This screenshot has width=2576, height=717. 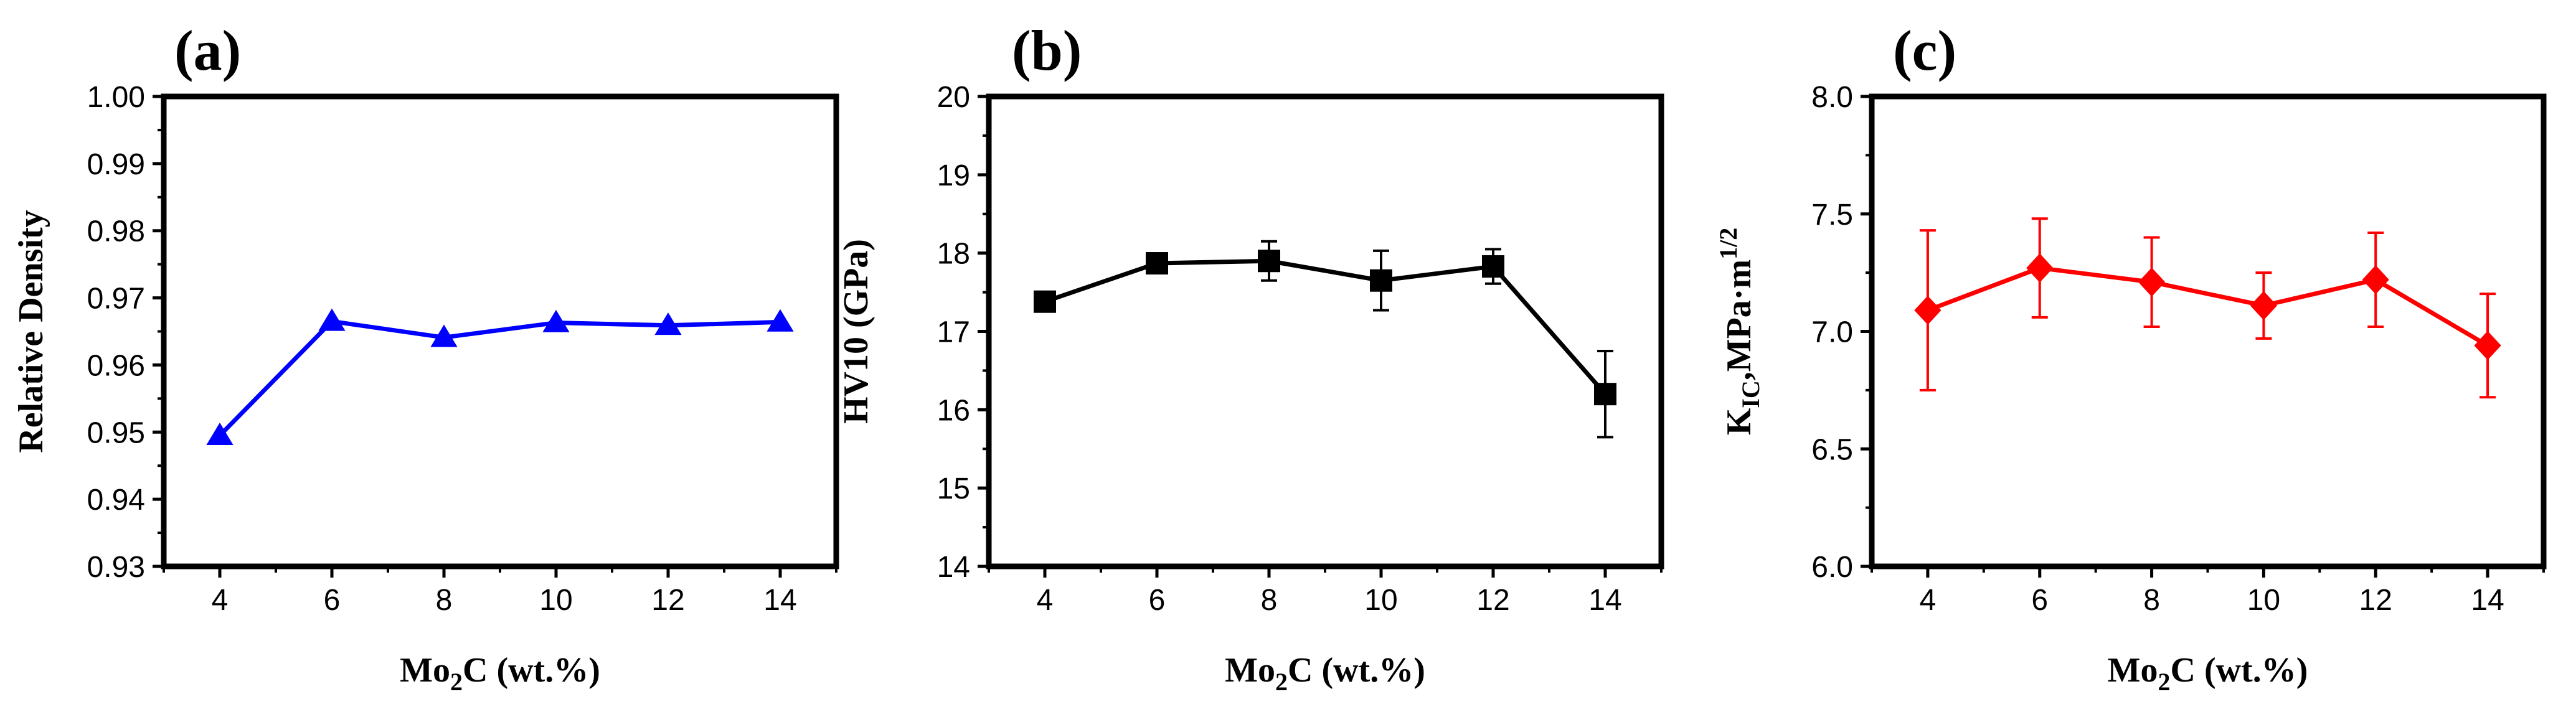 What do you see at coordinates (1047, 51) in the screenshot?
I see `panel-label: (b)` at bounding box center [1047, 51].